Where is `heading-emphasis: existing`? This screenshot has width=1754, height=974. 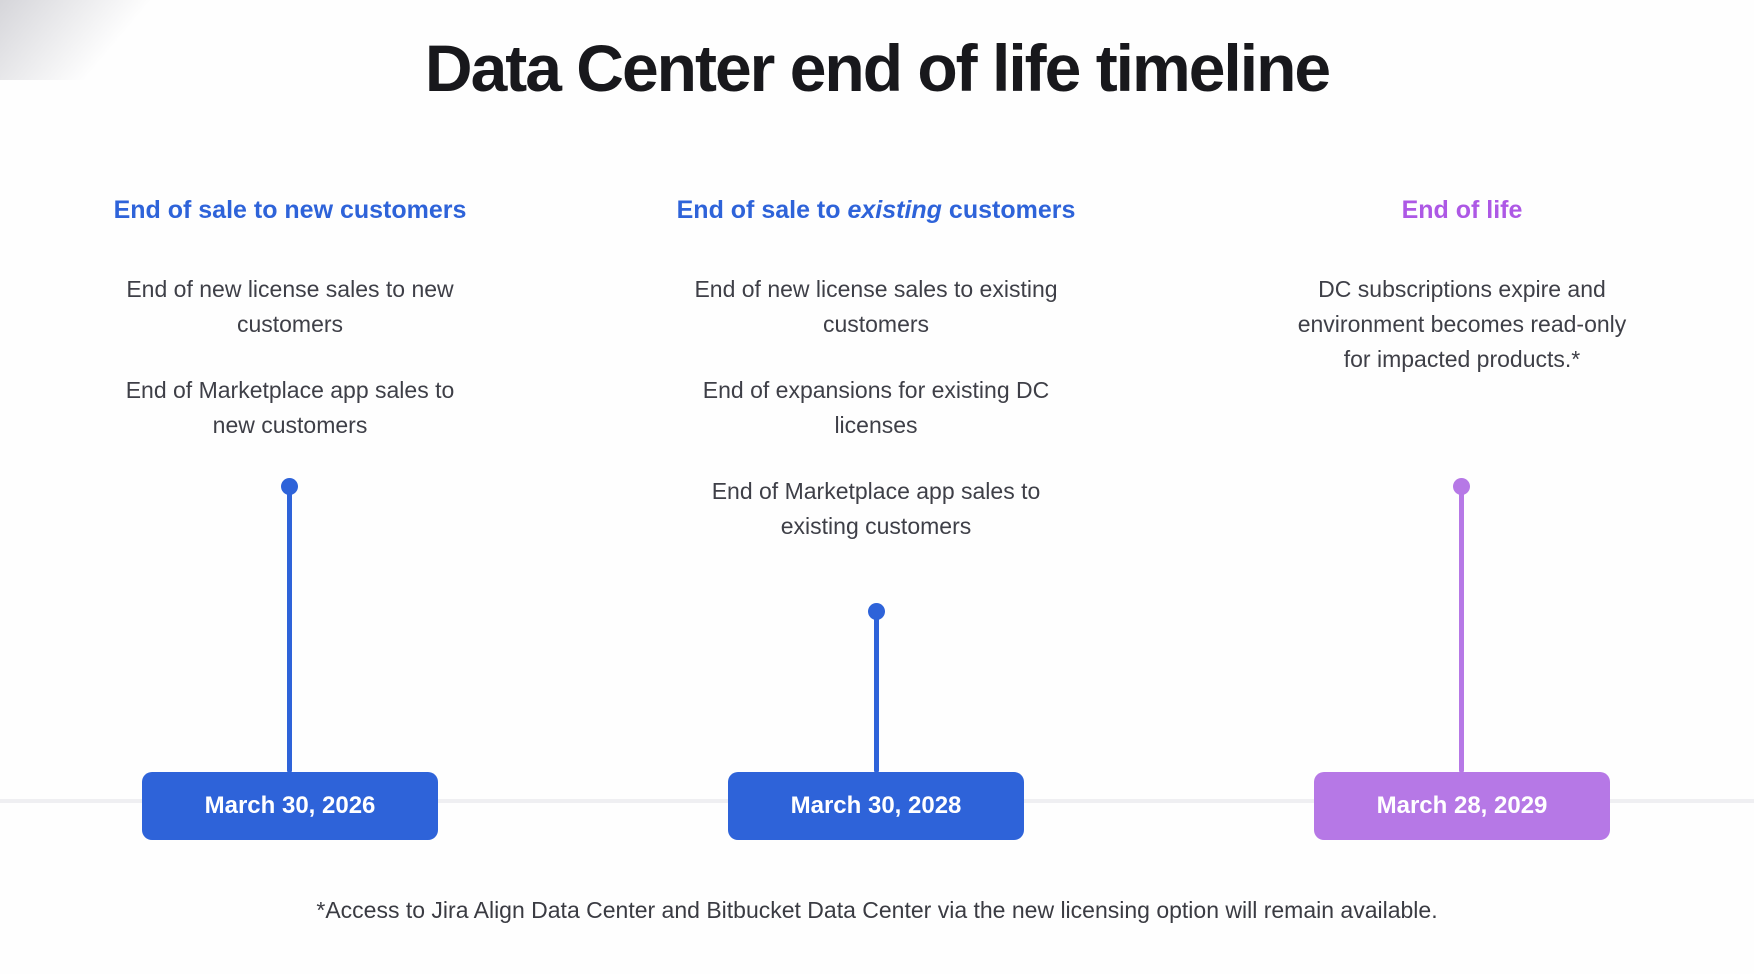 heading-emphasis: existing is located at coordinates (894, 210).